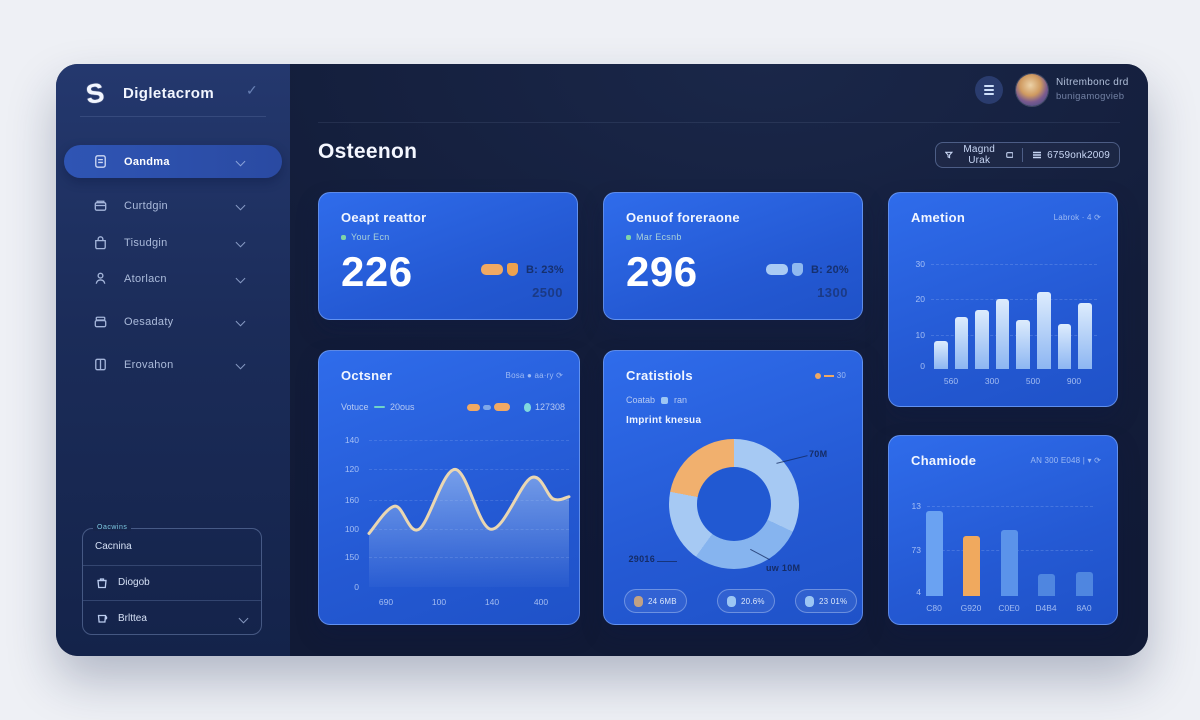 Image resolution: width=1200 pixels, height=720 pixels. Describe the element at coordinates (365, 237) in the screenshot. I see `kpi-subtitle: Your Ecn` at that location.